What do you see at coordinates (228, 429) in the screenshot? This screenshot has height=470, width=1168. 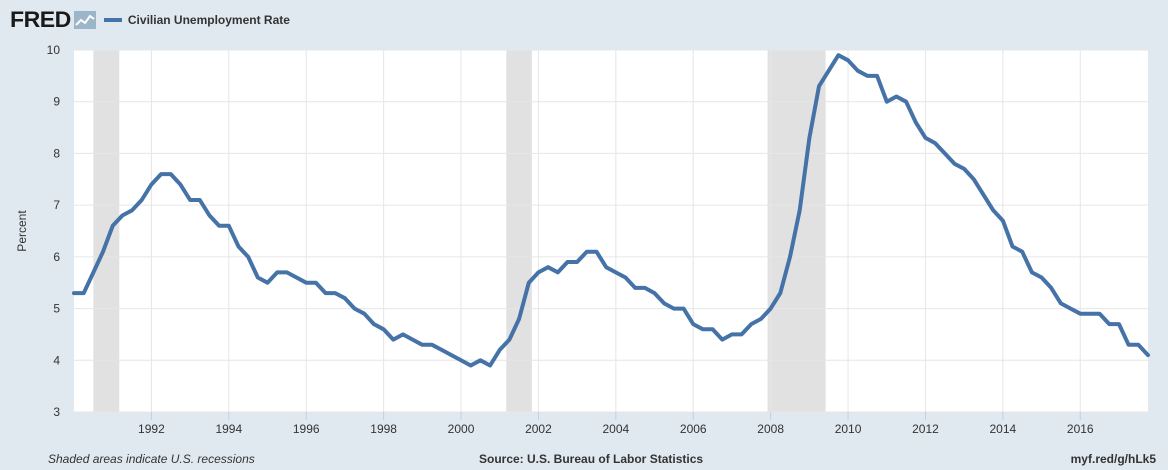 I see `x-tick-label: 1994` at bounding box center [228, 429].